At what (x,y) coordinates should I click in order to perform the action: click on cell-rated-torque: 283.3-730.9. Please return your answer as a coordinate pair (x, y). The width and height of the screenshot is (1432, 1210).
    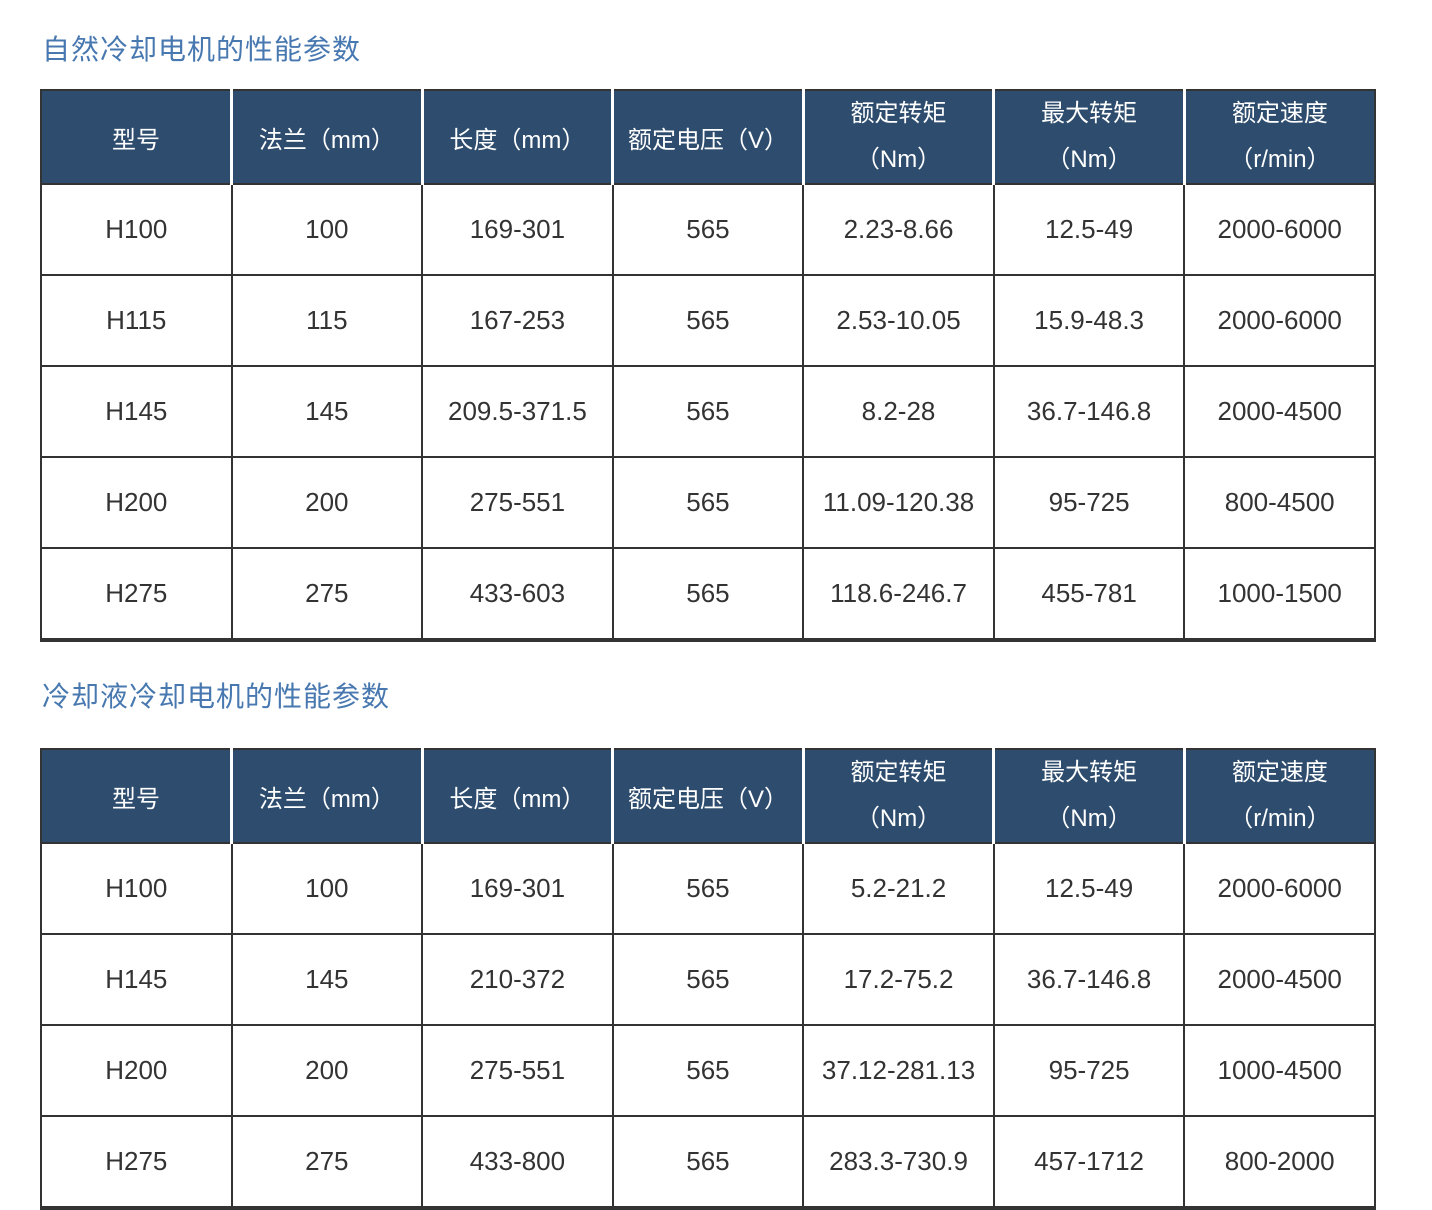
    Looking at the image, I should click on (898, 1162).